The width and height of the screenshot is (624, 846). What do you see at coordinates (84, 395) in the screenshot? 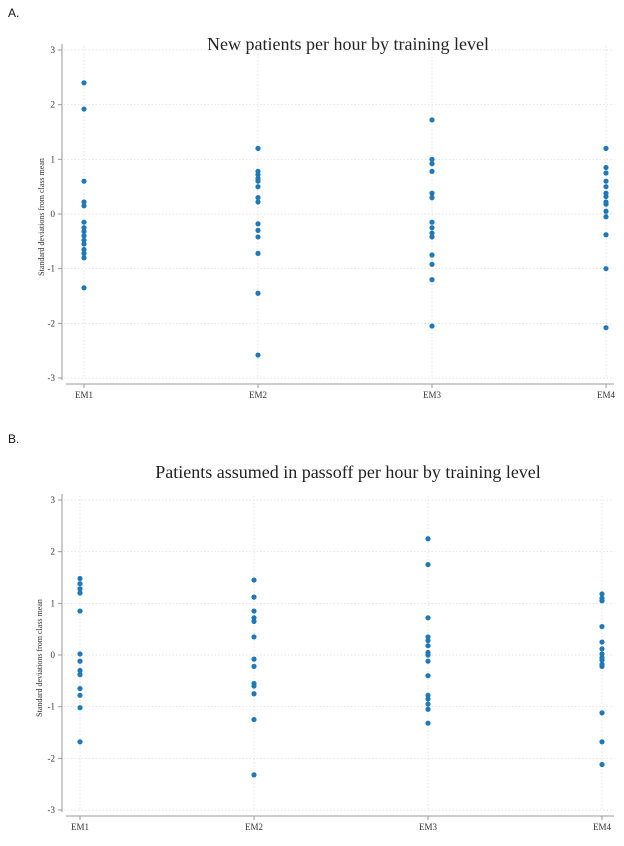
I see `x-tick-label: EM1` at bounding box center [84, 395].